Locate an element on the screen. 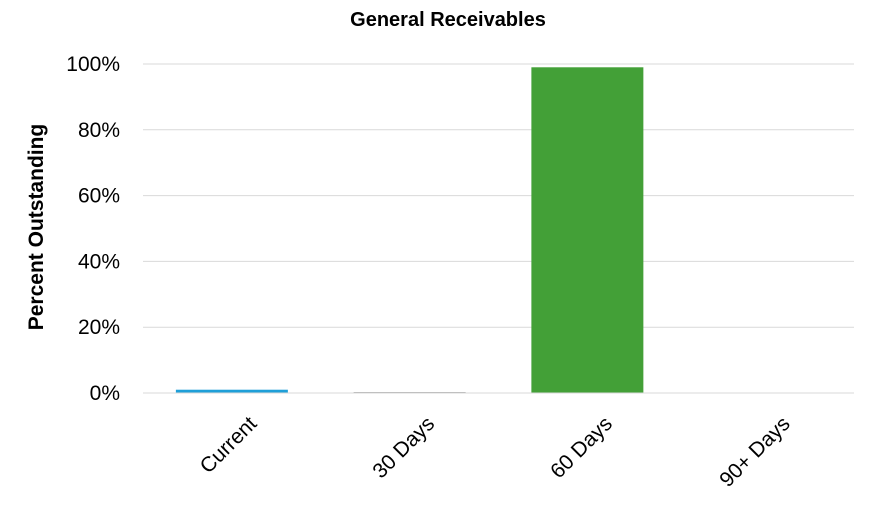 This screenshot has height=506, width=879. y-tick-label: 60% is located at coordinates (99, 196).